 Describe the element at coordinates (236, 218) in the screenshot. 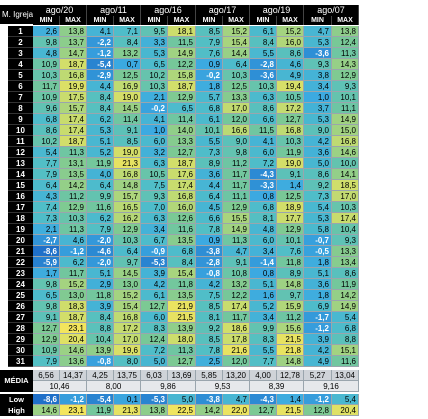

I see `data-cell: 15,5` at that location.